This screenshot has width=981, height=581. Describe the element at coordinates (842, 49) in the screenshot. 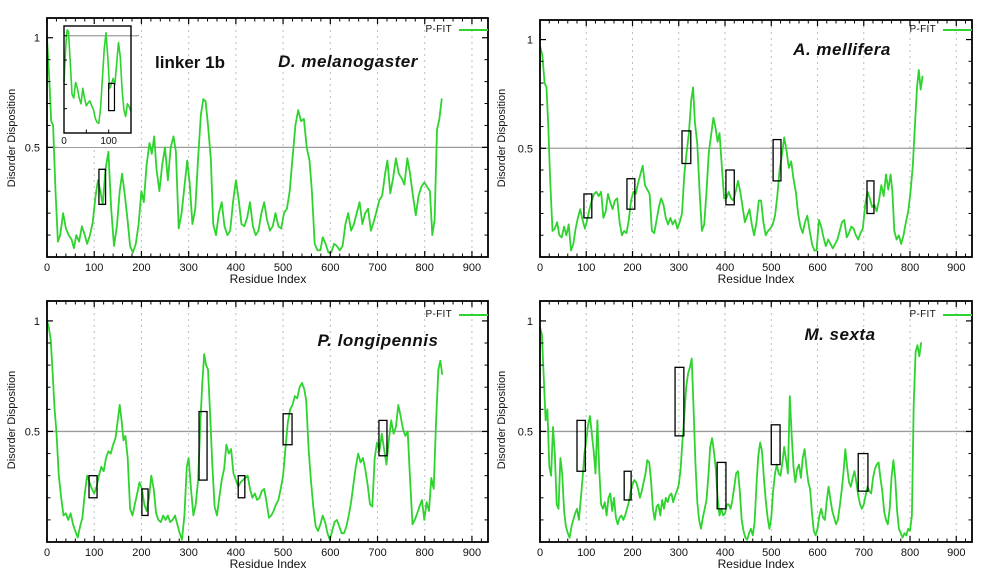

I see `panel-title-a-mellifera: A. mellifera` at that location.